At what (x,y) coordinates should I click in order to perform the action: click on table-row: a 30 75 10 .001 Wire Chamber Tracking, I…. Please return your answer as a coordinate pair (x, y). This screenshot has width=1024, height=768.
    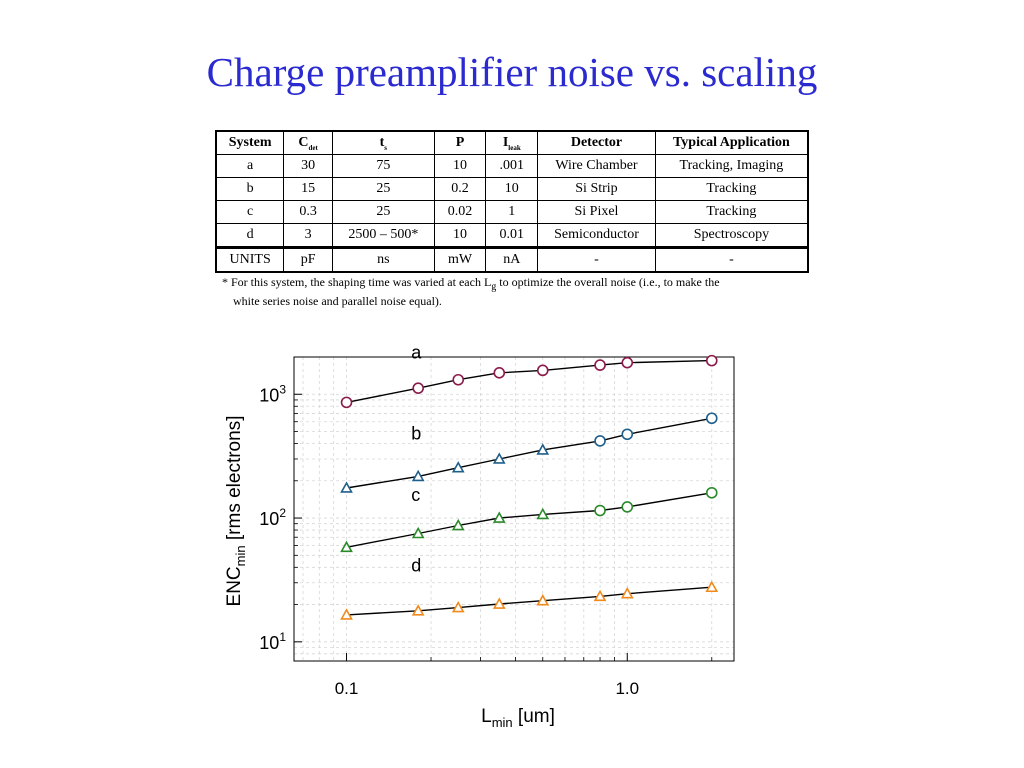
    Looking at the image, I should click on (512, 166).